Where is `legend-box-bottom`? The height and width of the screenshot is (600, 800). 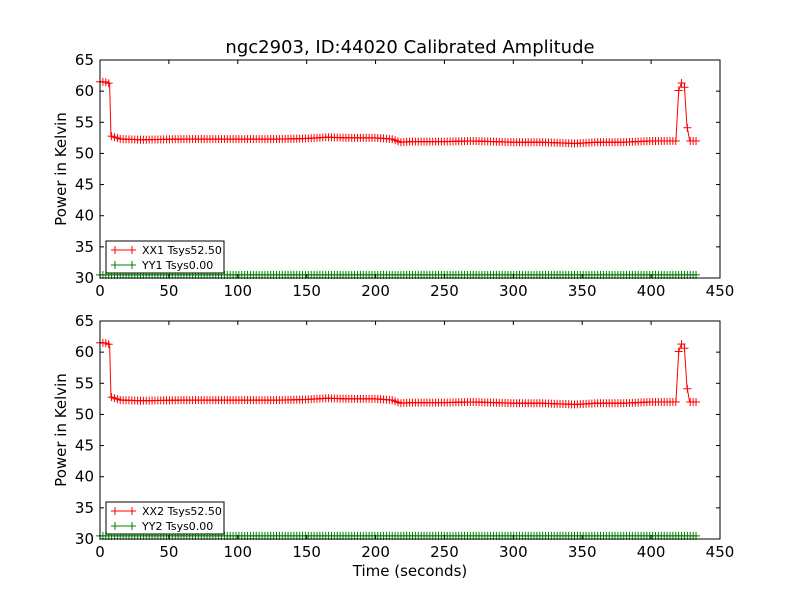
legend-box-bottom is located at coordinates (165, 518).